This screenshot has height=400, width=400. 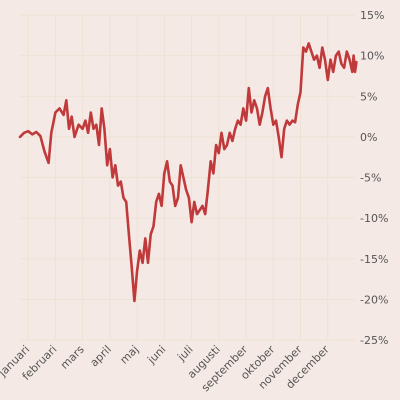 What do you see at coordinates (372, 56) in the screenshot?
I see `y-tick-label: 10%` at bounding box center [372, 56].